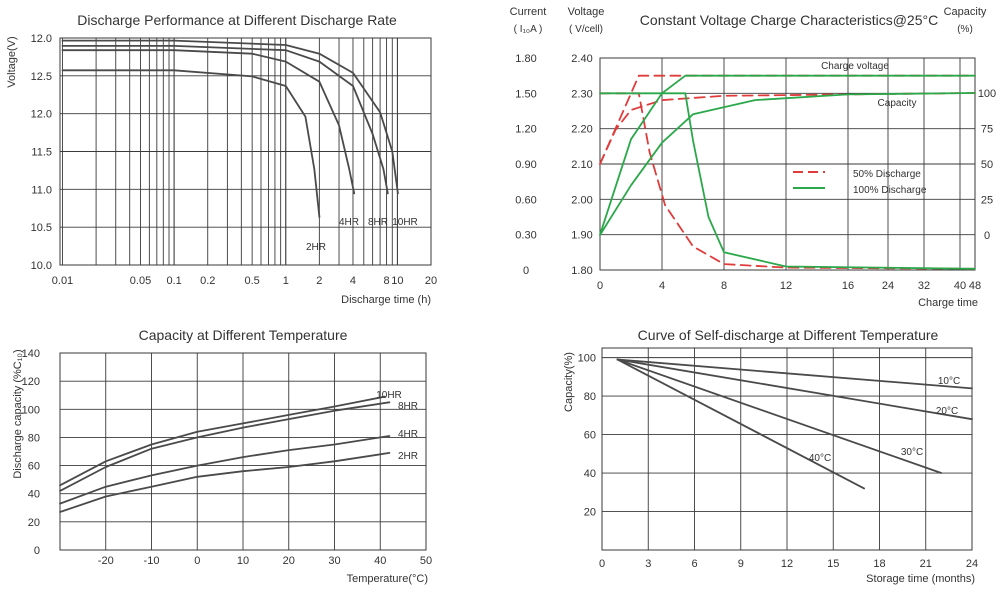 This screenshot has height=593, width=1000. What do you see at coordinates (987, 201) in the screenshot?
I see `cv-capacity-tick: 25` at bounding box center [987, 201].